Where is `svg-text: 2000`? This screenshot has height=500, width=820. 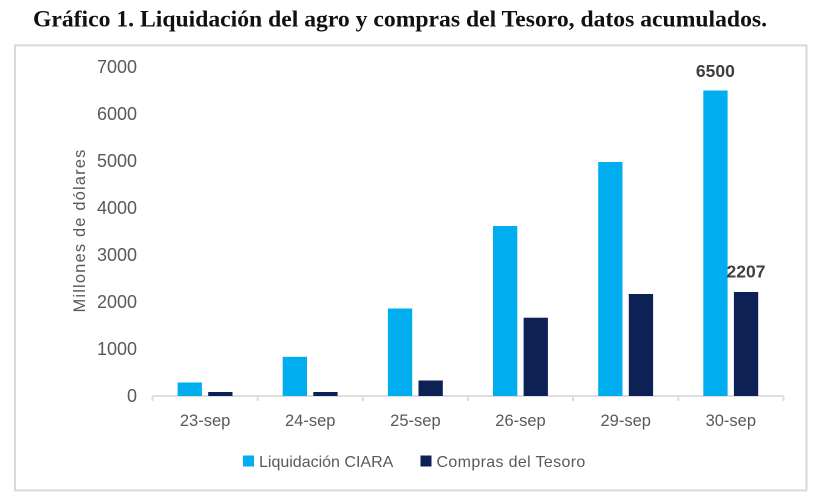
svg-text: 2000 is located at coordinates (117, 302).